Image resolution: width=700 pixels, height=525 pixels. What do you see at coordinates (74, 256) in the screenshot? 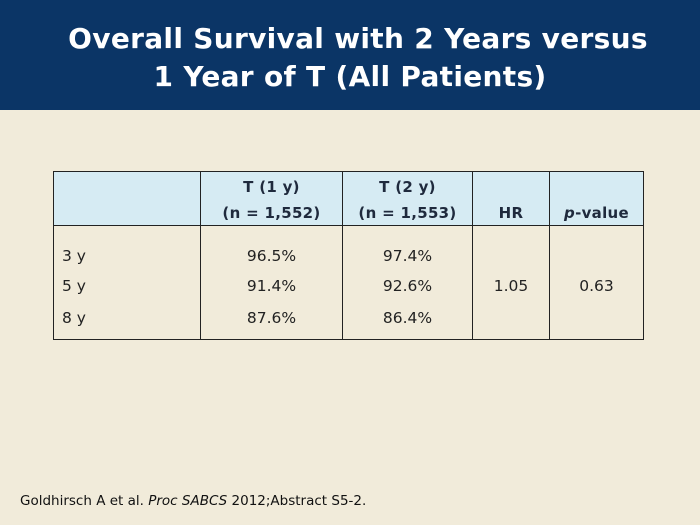
I see `row-label: 3 y` at bounding box center [74, 256].